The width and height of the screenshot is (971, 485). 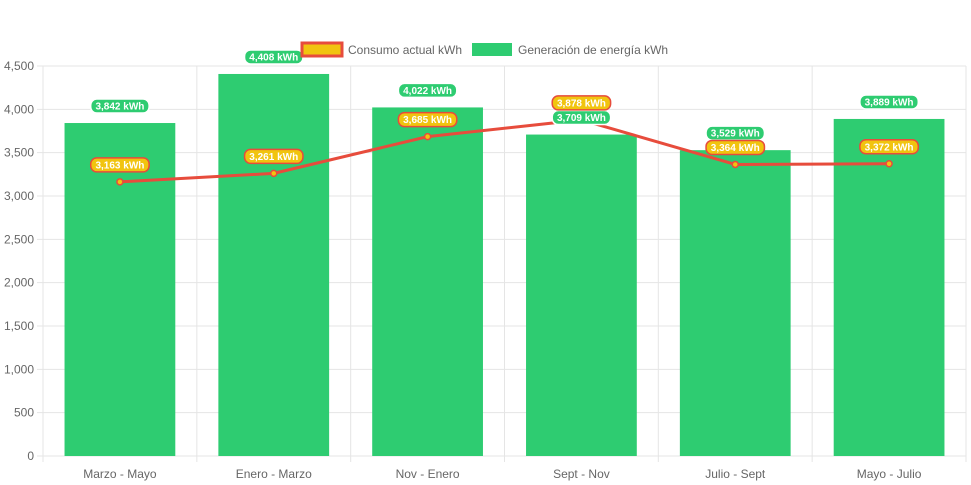 I want to click on data-label-consumo: 3,372 kWh, so click(x=889, y=147).